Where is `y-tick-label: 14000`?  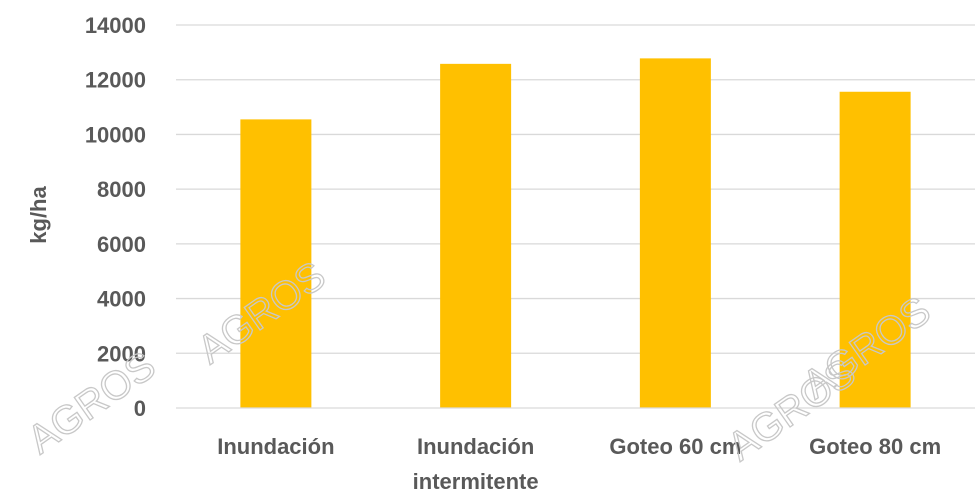 y-tick-label: 14000 is located at coordinates (115, 25).